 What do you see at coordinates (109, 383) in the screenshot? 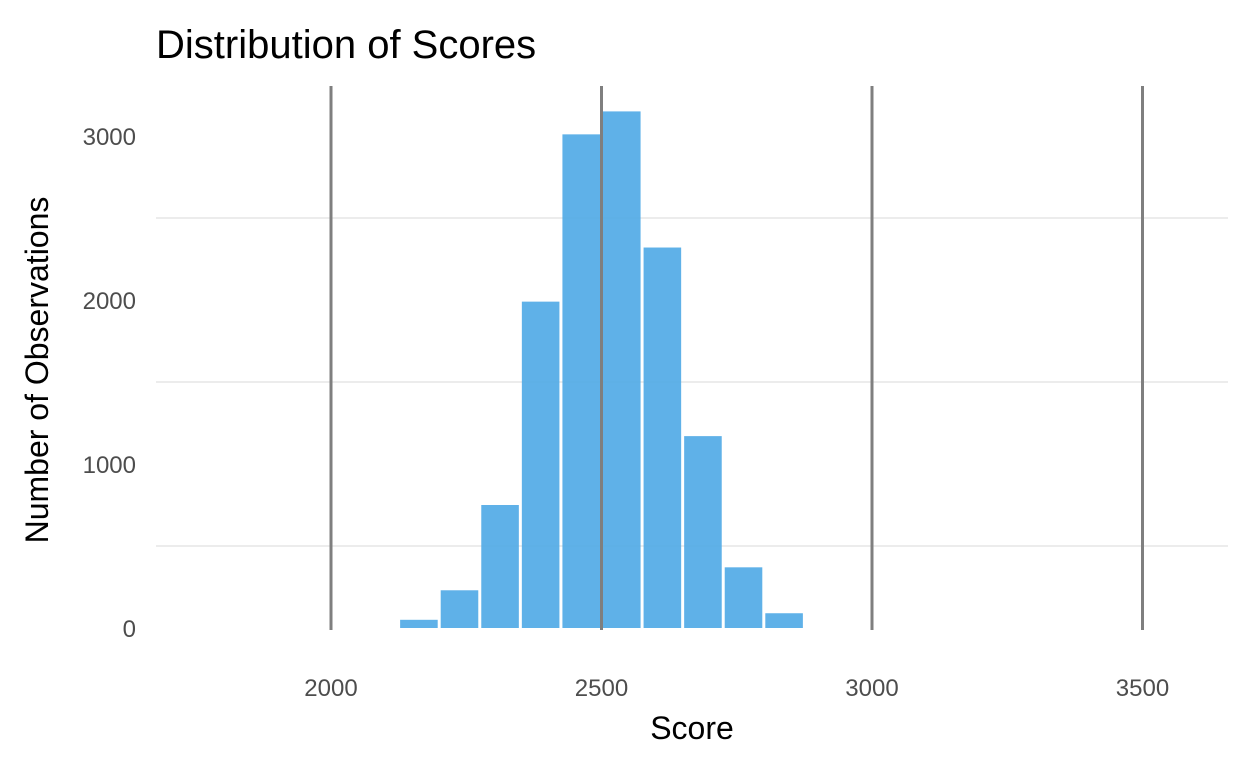
I see `y-axis-ticks: 0 1000 2000 3000` at bounding box center [109, 383].